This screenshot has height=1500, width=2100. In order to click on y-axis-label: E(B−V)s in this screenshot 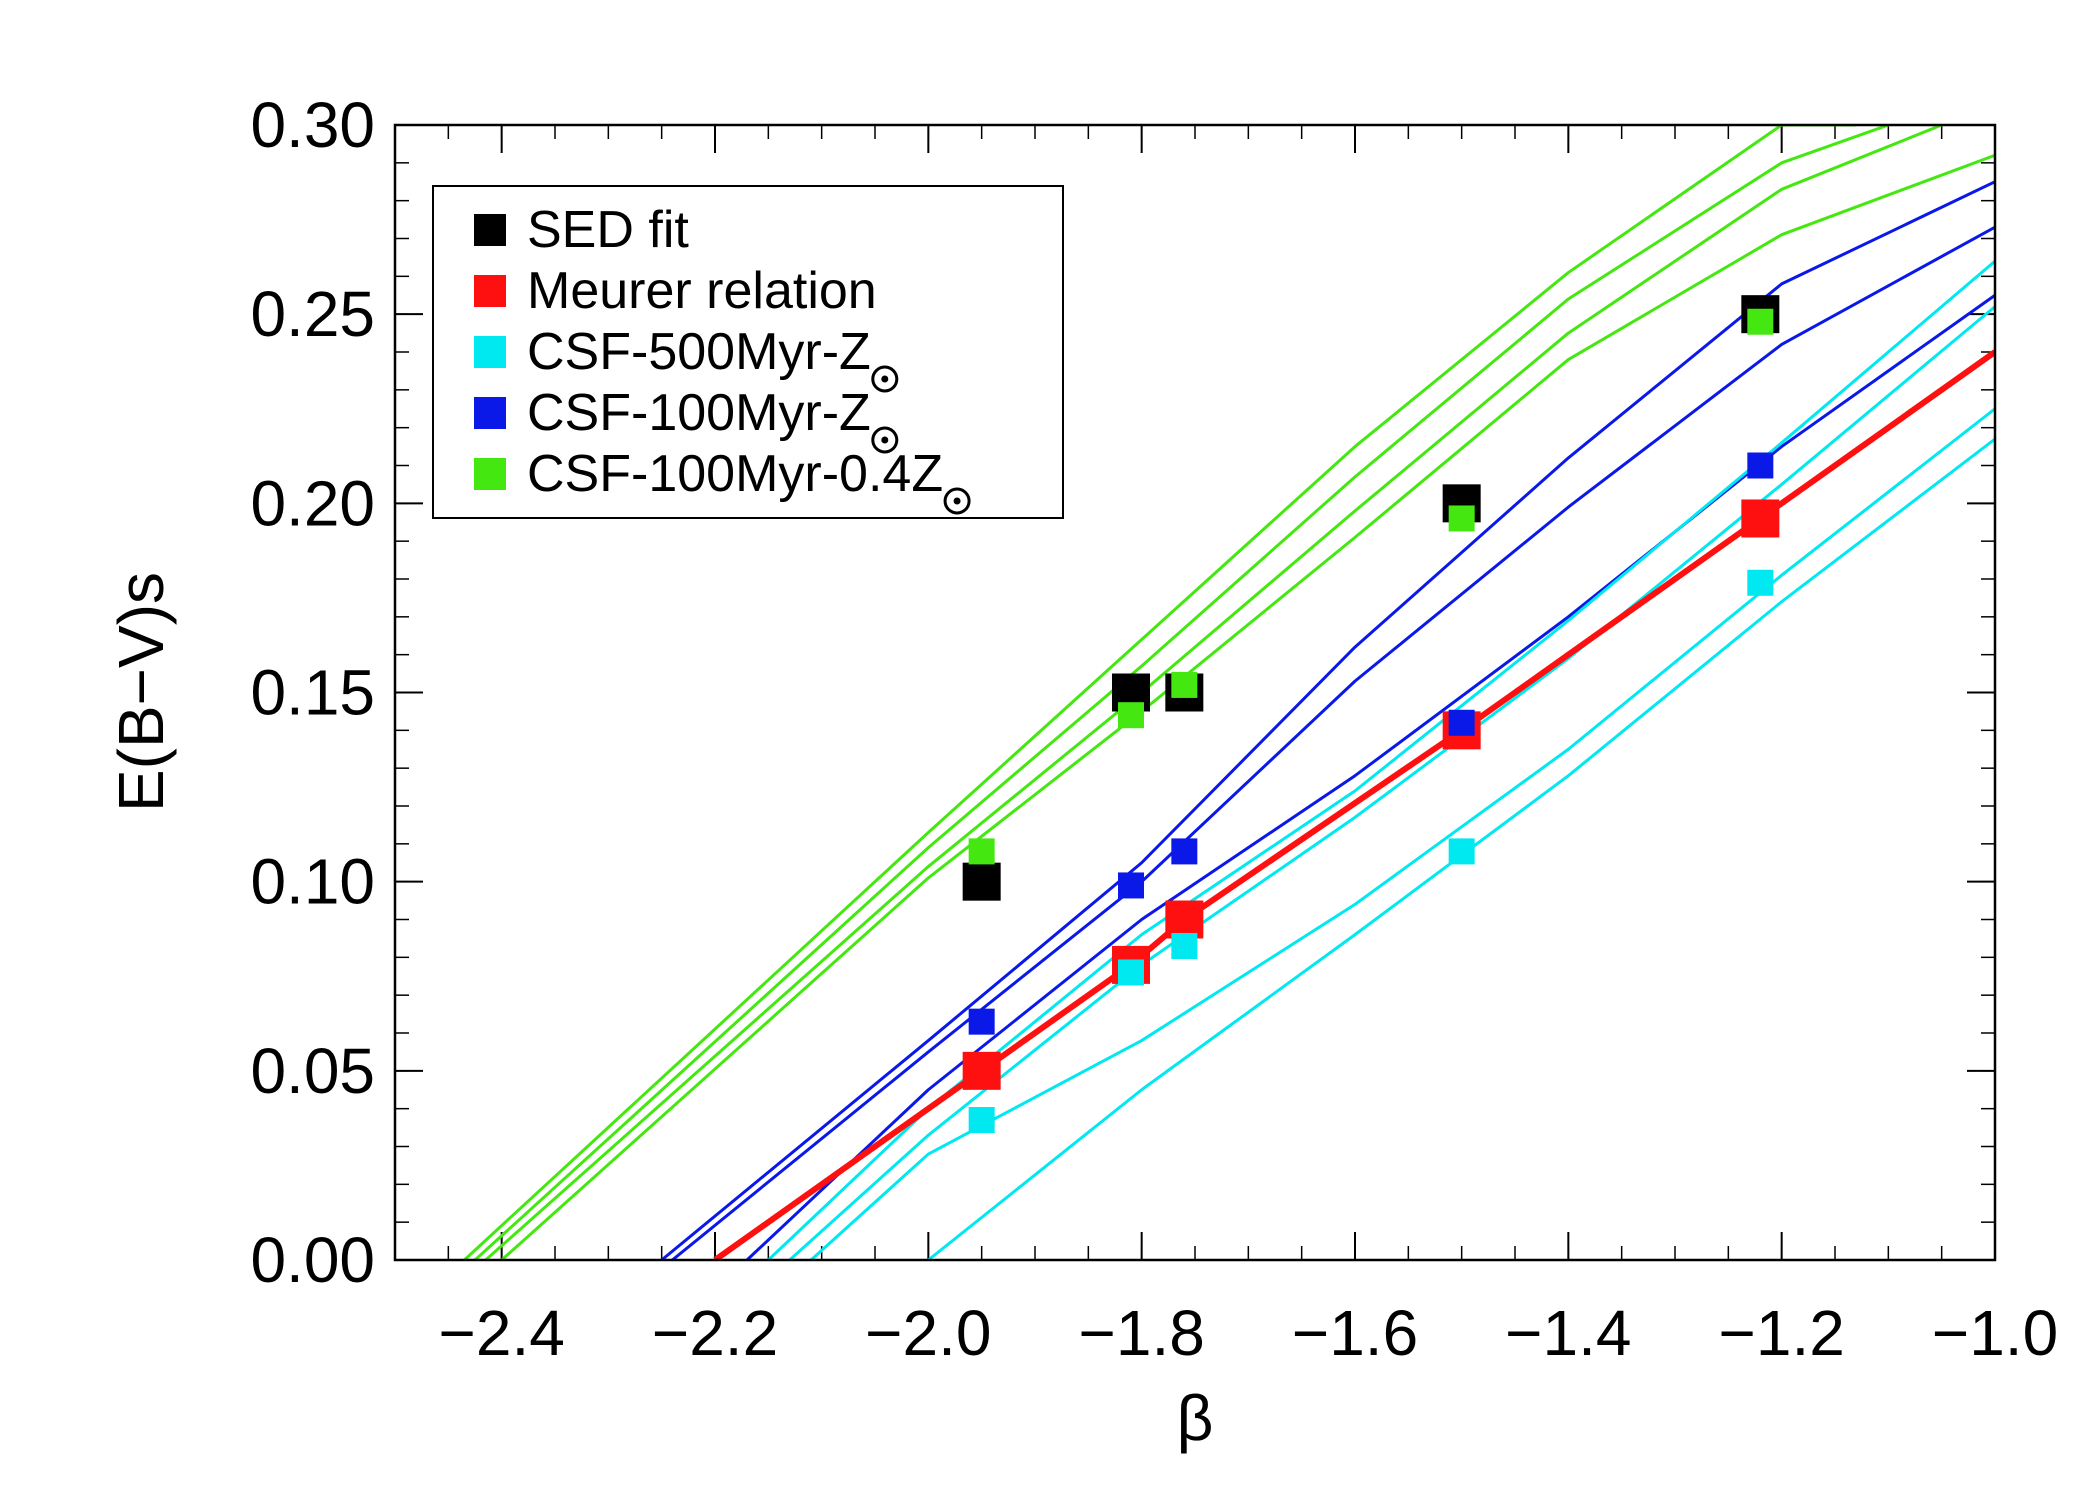, I will do `click(141, 692)`.